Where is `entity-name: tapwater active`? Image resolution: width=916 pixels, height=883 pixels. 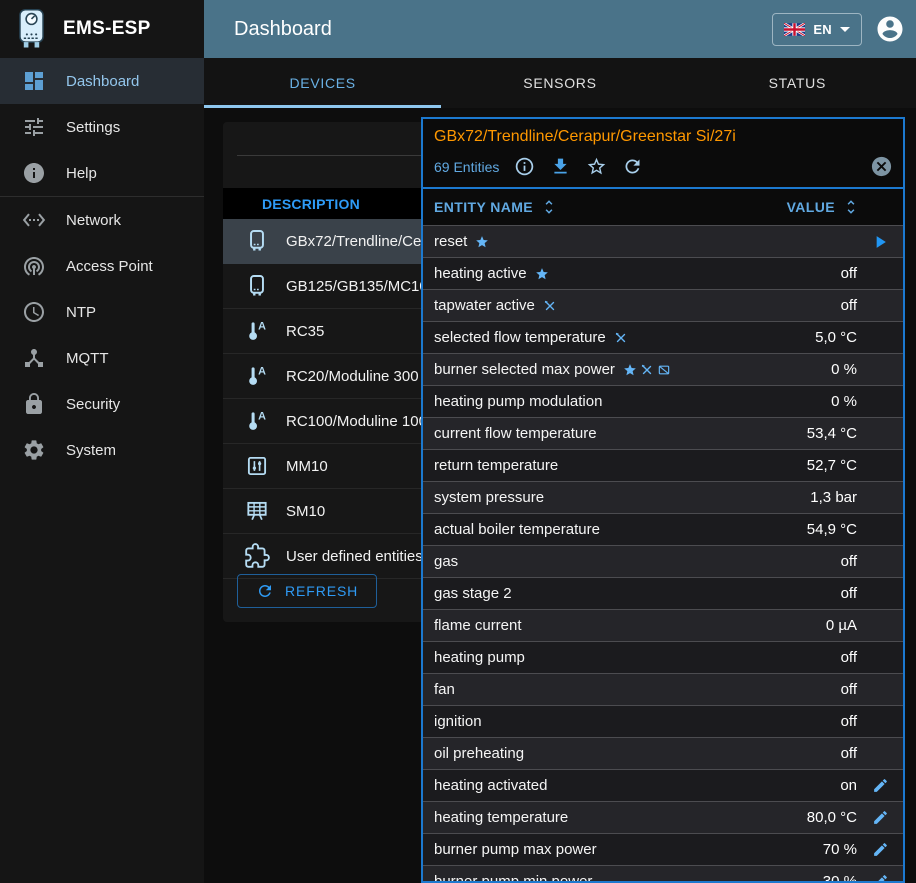
entity-name: tapwater active is located at coordinates (484, 305).